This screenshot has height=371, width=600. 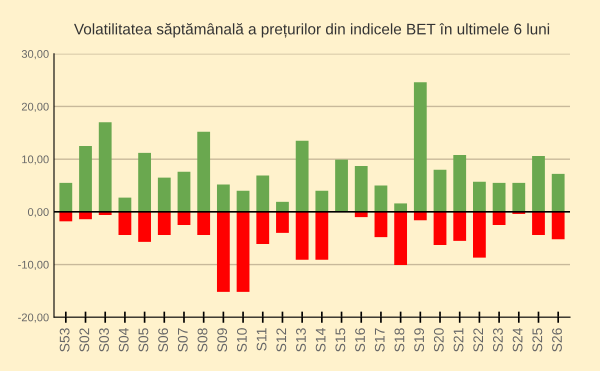 I want to click on x-tick-label: S05, so click(x=143, y=340).